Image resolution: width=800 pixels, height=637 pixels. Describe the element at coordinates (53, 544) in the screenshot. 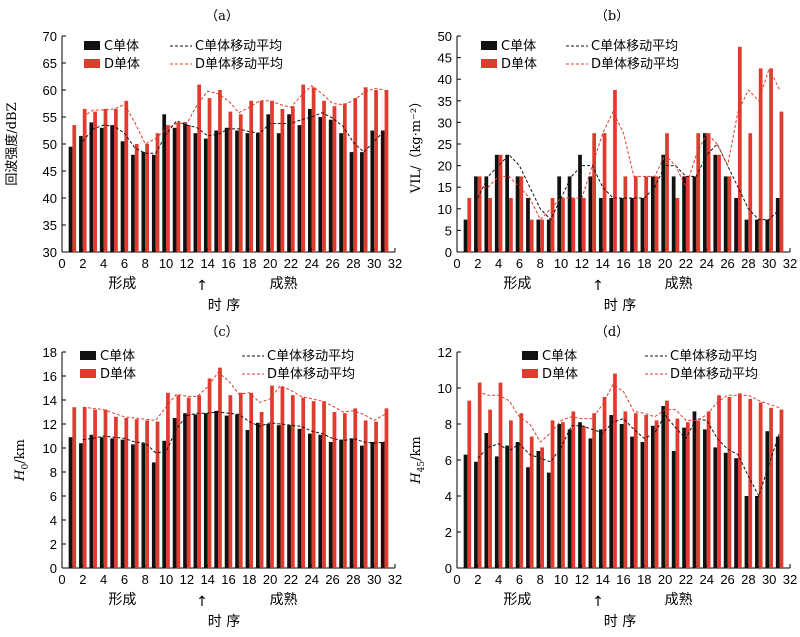

I see `y-tick-label: 2` at that location.